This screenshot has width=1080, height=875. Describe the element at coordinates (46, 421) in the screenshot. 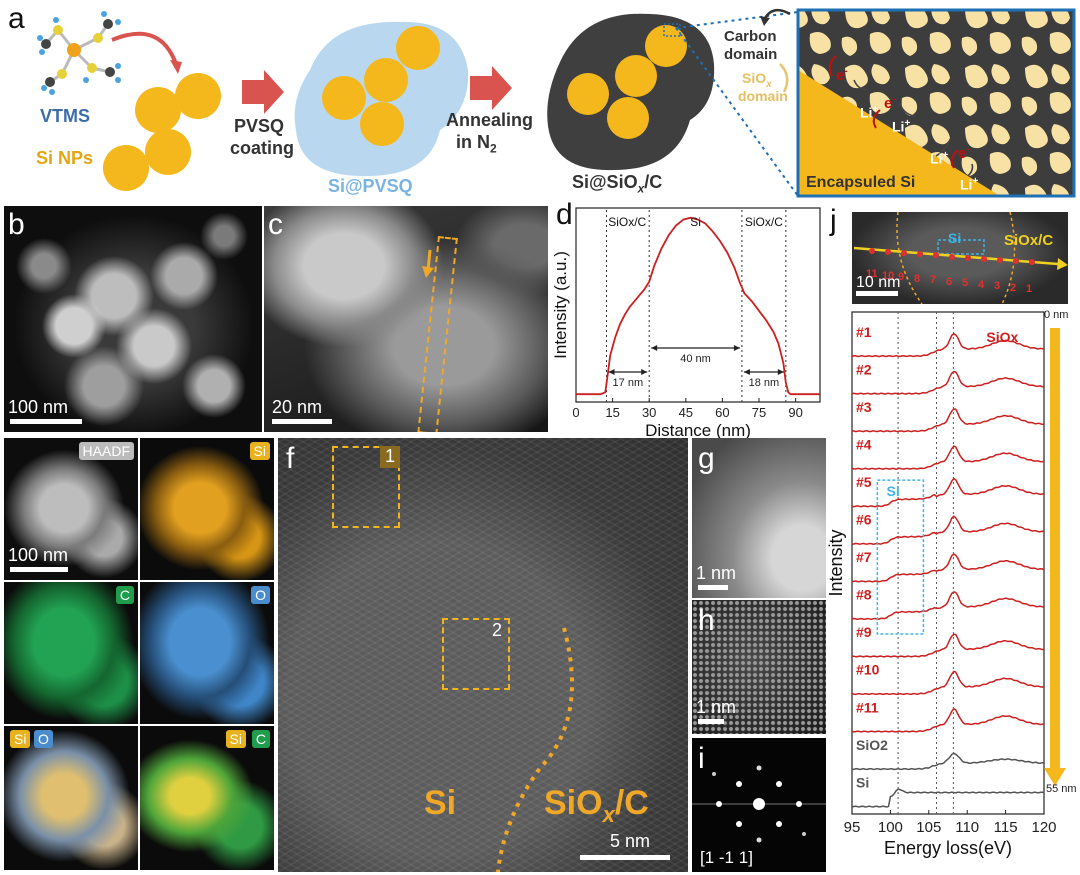

I see `scale-bar-b` at that location.